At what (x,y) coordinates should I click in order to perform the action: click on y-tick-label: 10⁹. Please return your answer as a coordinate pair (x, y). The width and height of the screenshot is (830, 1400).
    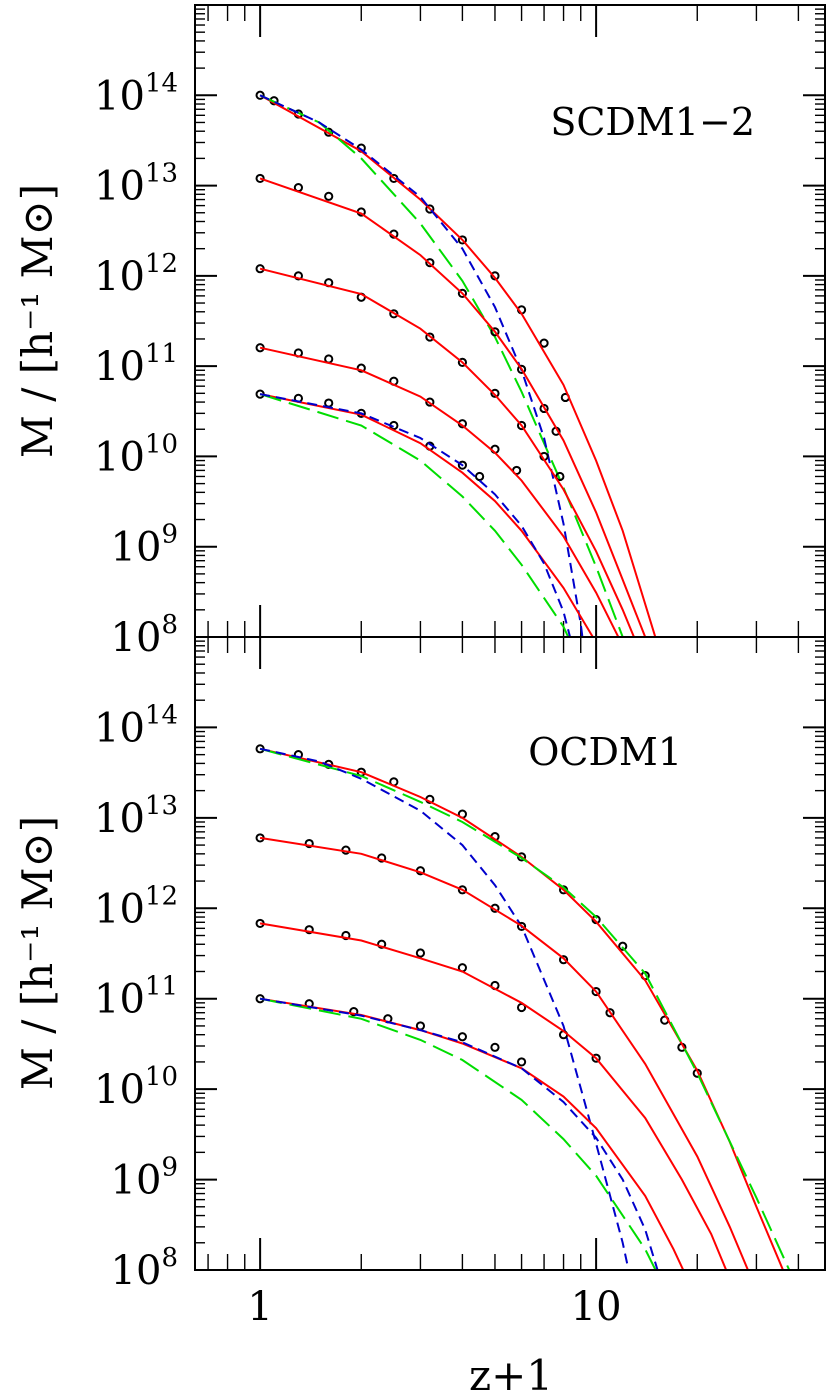
    Looking at the image, I should click on (144, 545).